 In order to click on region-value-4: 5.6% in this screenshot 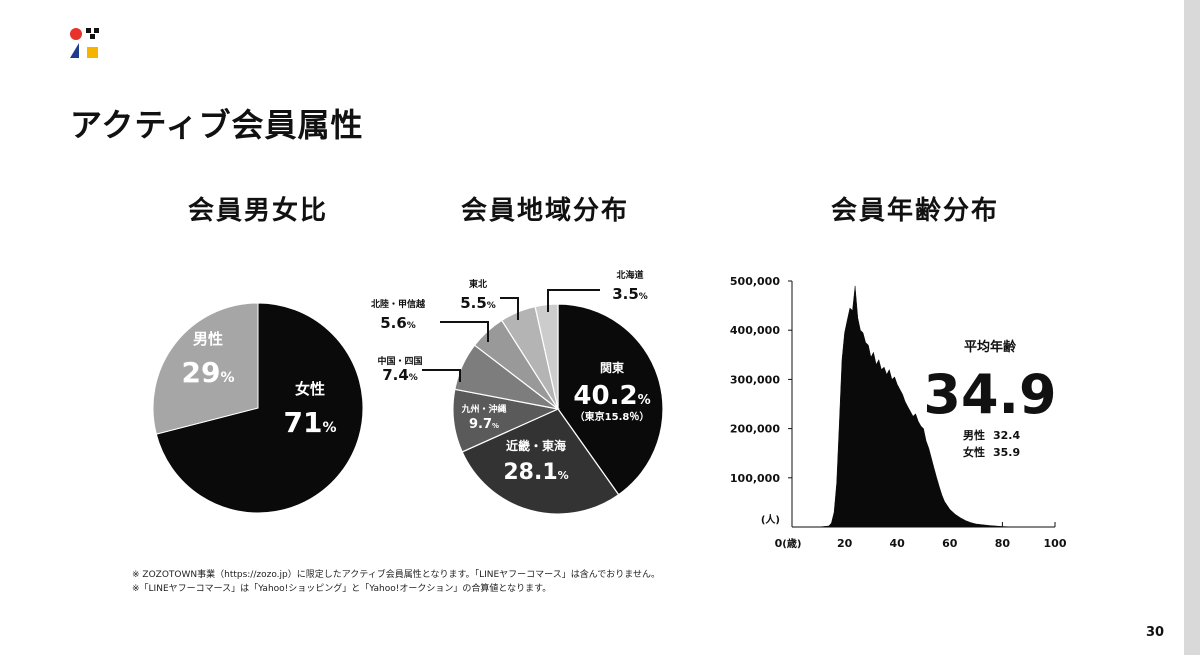, I will do `click(398, 323)`.